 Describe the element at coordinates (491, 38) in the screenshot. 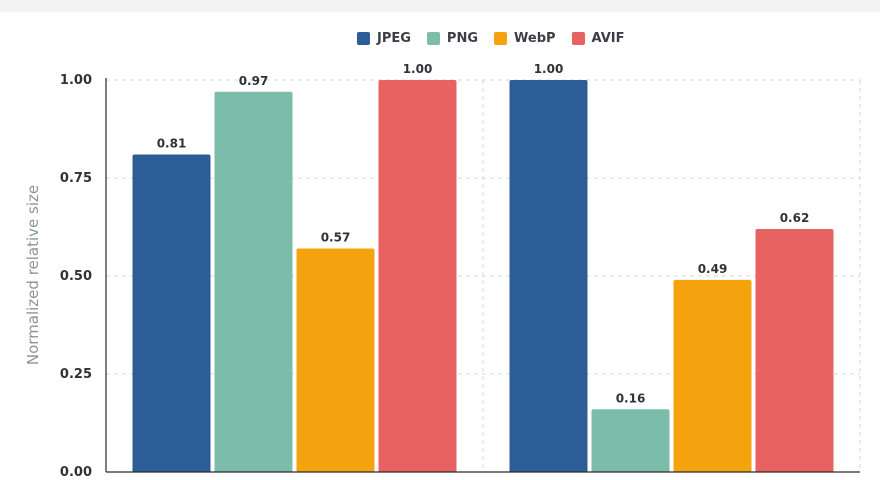

I see `chart-legend: JPEG PNG WebP AVIF` at that location.